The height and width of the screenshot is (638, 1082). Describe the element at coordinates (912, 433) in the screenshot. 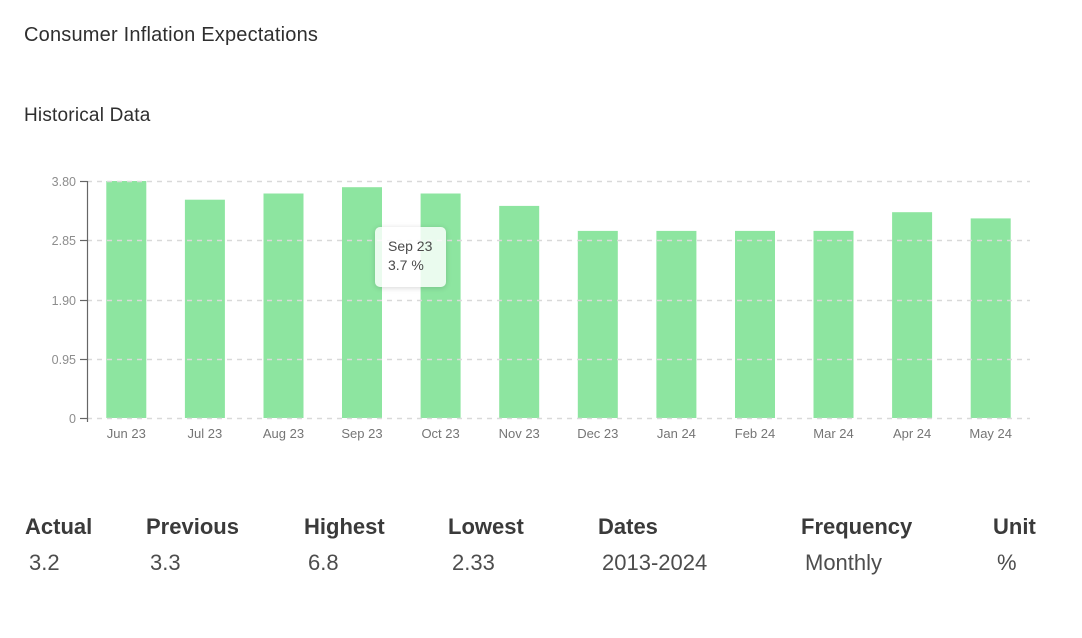

I see `x-axis-label: Apr 24` at that location.